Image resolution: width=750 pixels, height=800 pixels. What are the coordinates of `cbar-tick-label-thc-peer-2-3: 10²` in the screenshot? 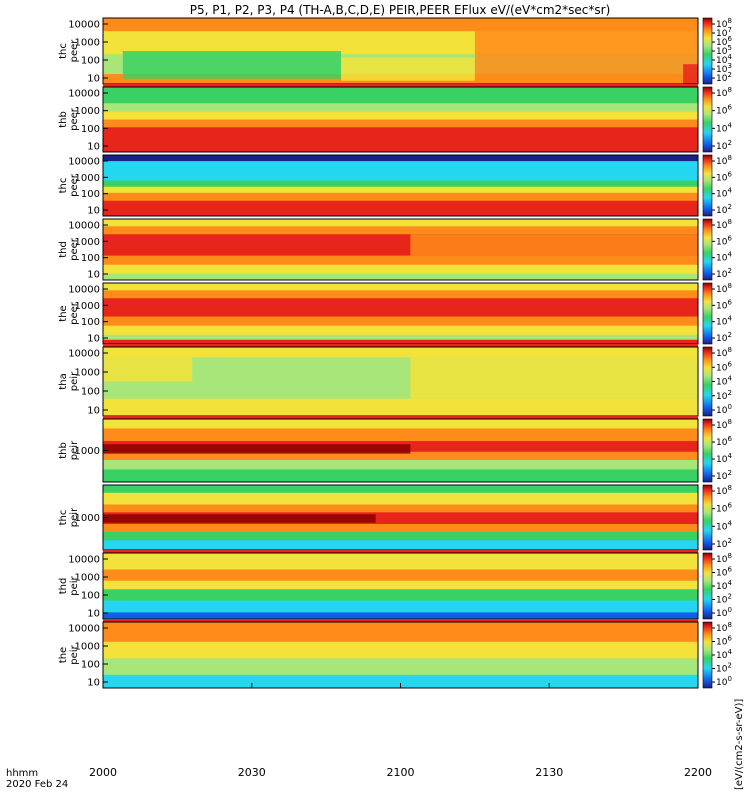 It's located at (724, 209).